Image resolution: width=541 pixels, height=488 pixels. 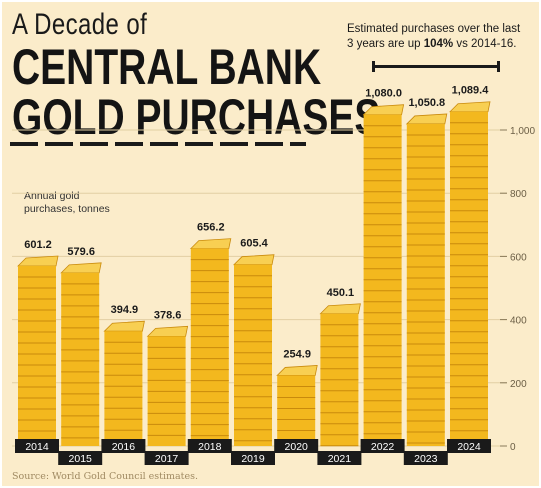 What do you see at coordinates (383, 94) in the screenshot?
I see `value-label: 1,080.0` at bounding box center [383, 94].